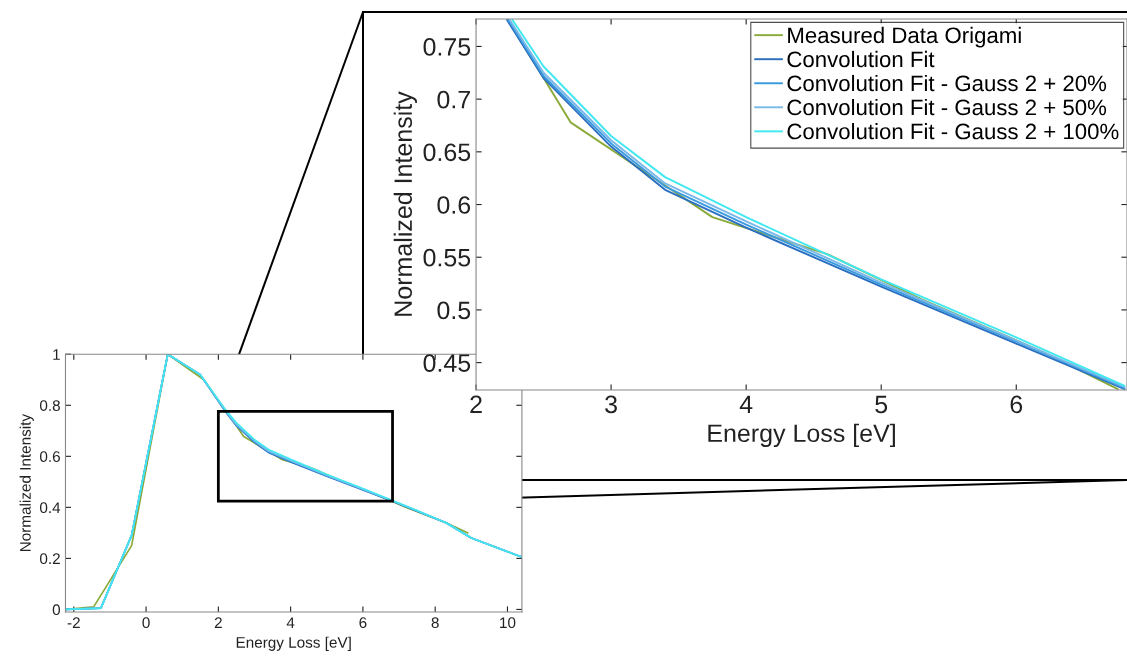 The width and height of the screenshot is (1127, 666). I want to click on y-tick-label: 0.75, so click(447, 47).